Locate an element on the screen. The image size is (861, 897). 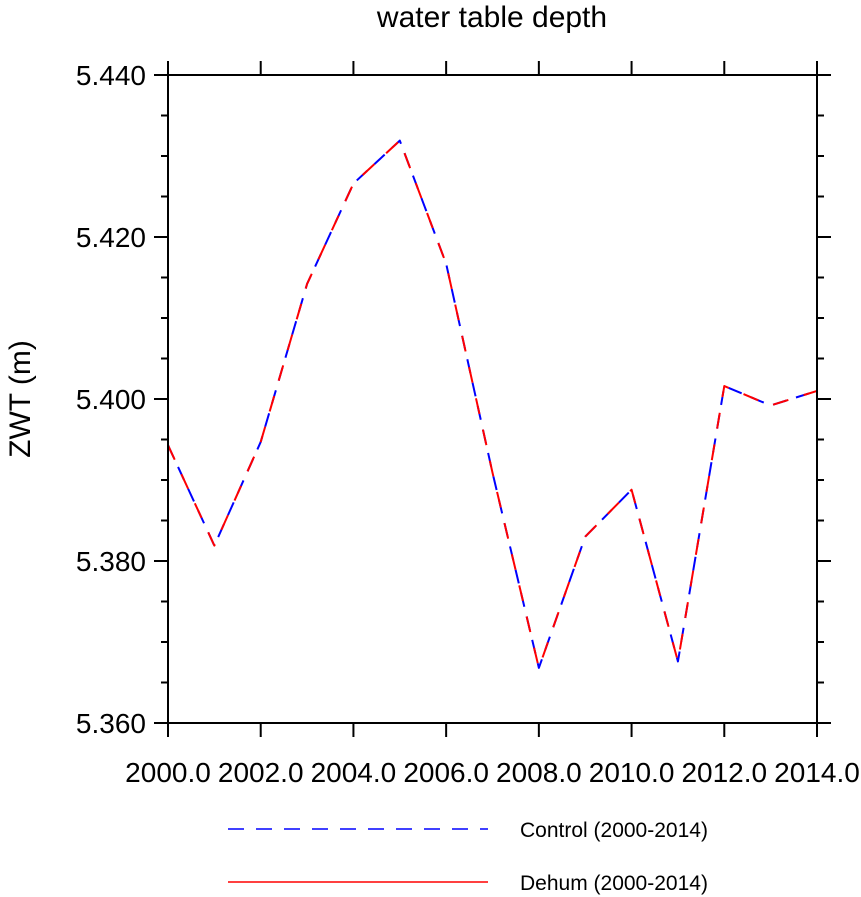
legend-label: Control (2000-2014) is located at coordinates (614, 830).